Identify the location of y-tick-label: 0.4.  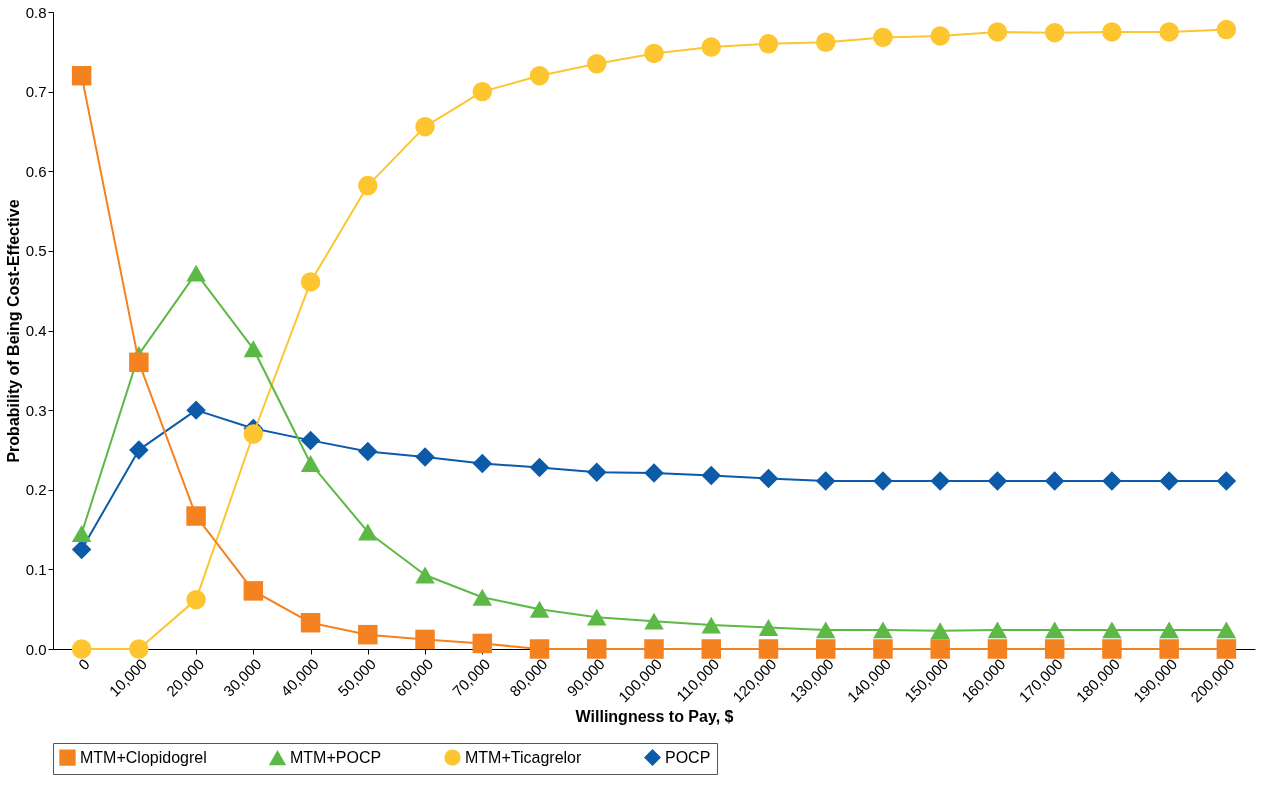
(36, 330).